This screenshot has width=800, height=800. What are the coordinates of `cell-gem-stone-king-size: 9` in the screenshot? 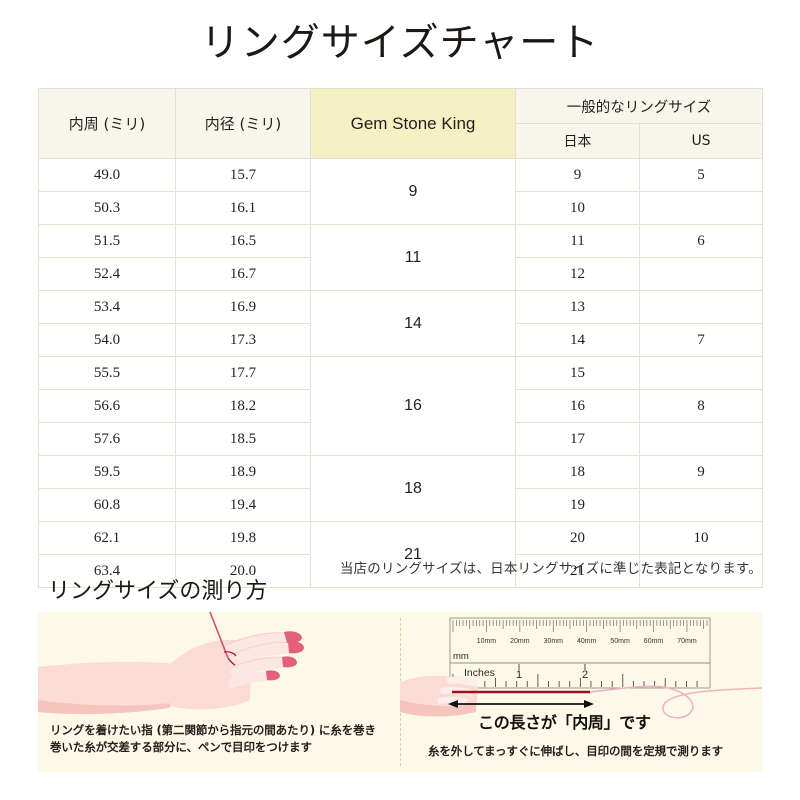 It's located at (413, 191).